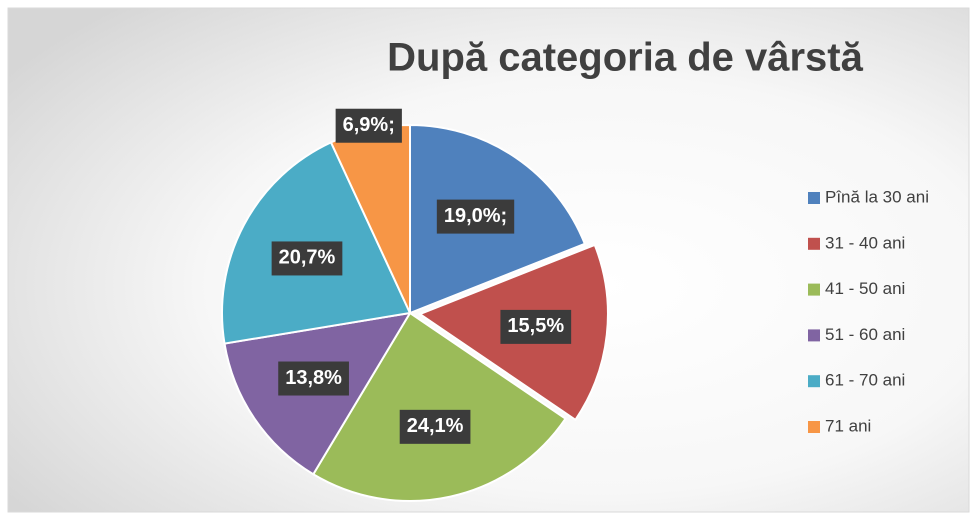 The image size is (978, 519). I want to click on data-label: 6,9%;, so click(368, 125).